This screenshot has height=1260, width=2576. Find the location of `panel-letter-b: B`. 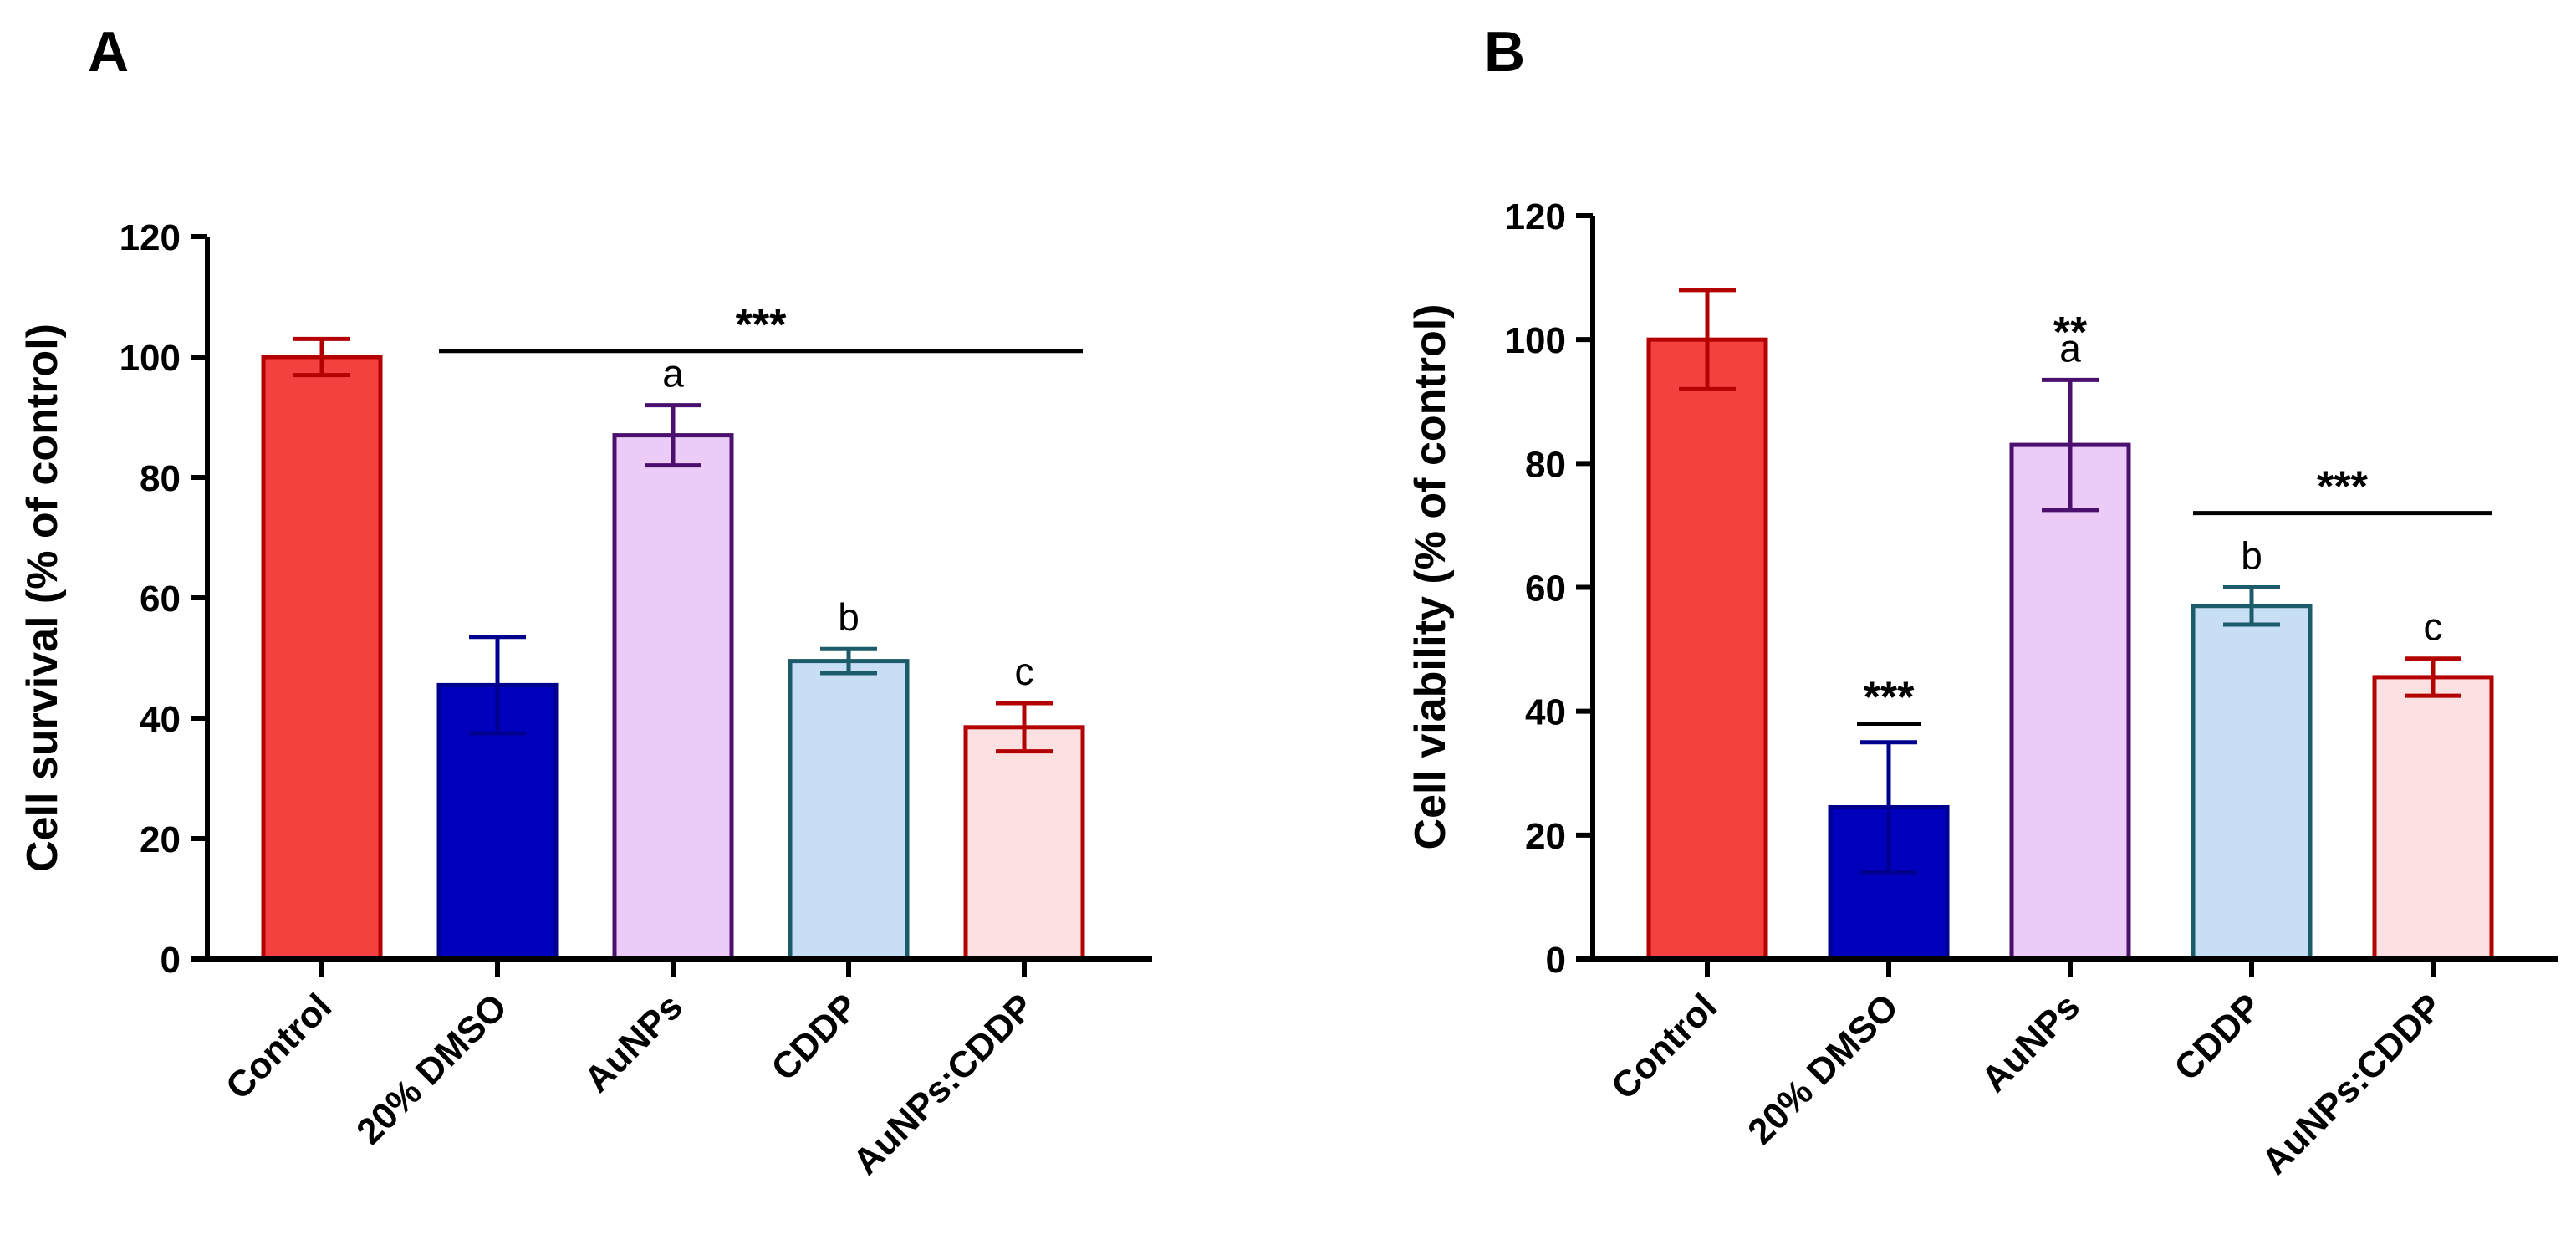

panel-letter-b: B is located at coordinates (1504, 52).